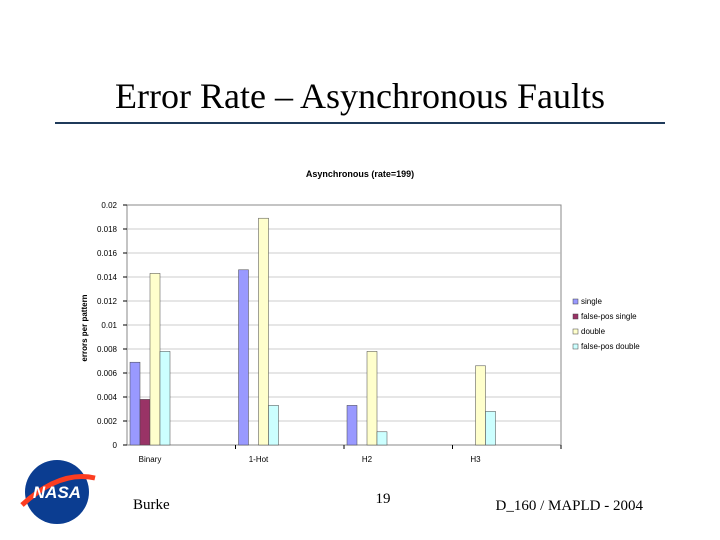  What do you see at coordinates (84, 327) in the screenshot?
I see `y-axis-label: errors per pattern` at bounding box center [84, 327].